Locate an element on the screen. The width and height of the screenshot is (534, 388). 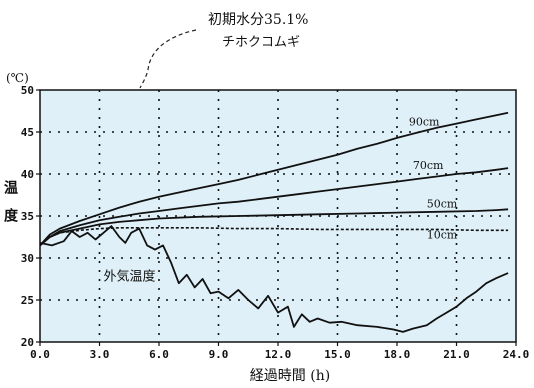
series-label-3: 10cm is located at coordinates (442, 235).